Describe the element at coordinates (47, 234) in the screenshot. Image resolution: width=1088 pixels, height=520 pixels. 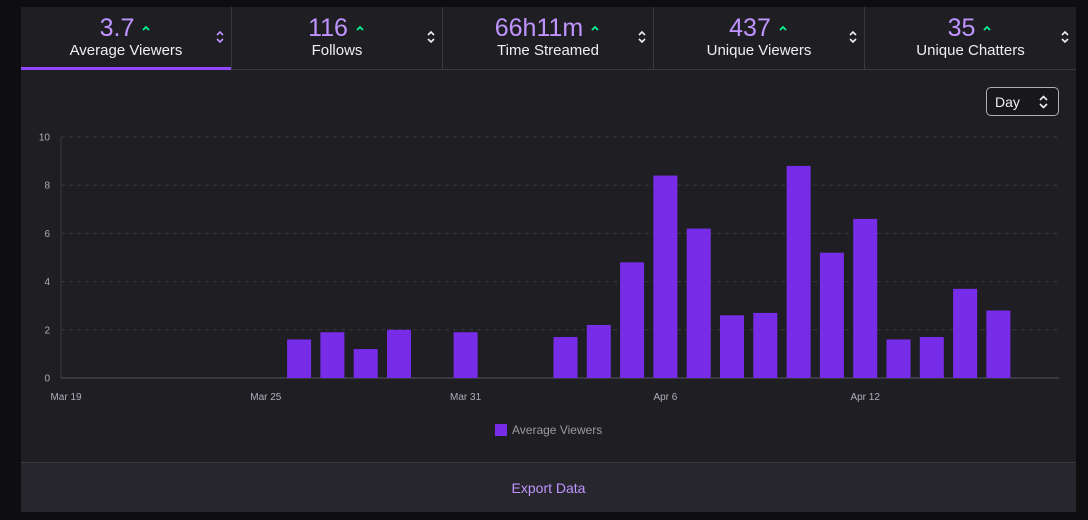
I see `y-tick-label: 6` at that location.